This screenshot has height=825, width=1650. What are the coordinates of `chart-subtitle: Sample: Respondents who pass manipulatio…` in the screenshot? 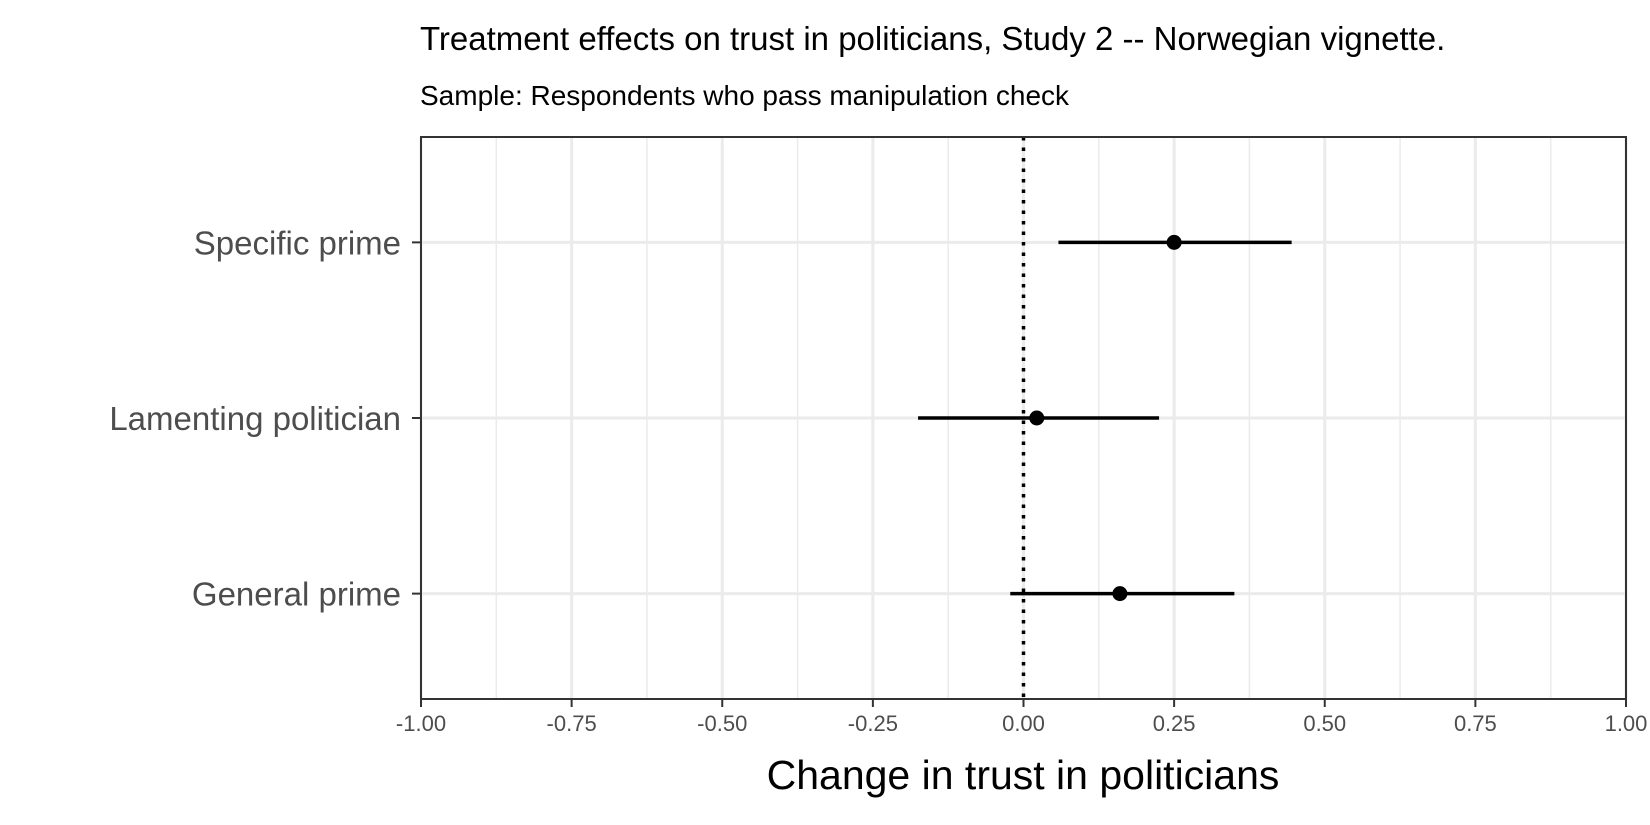 It's located at (745, 95).